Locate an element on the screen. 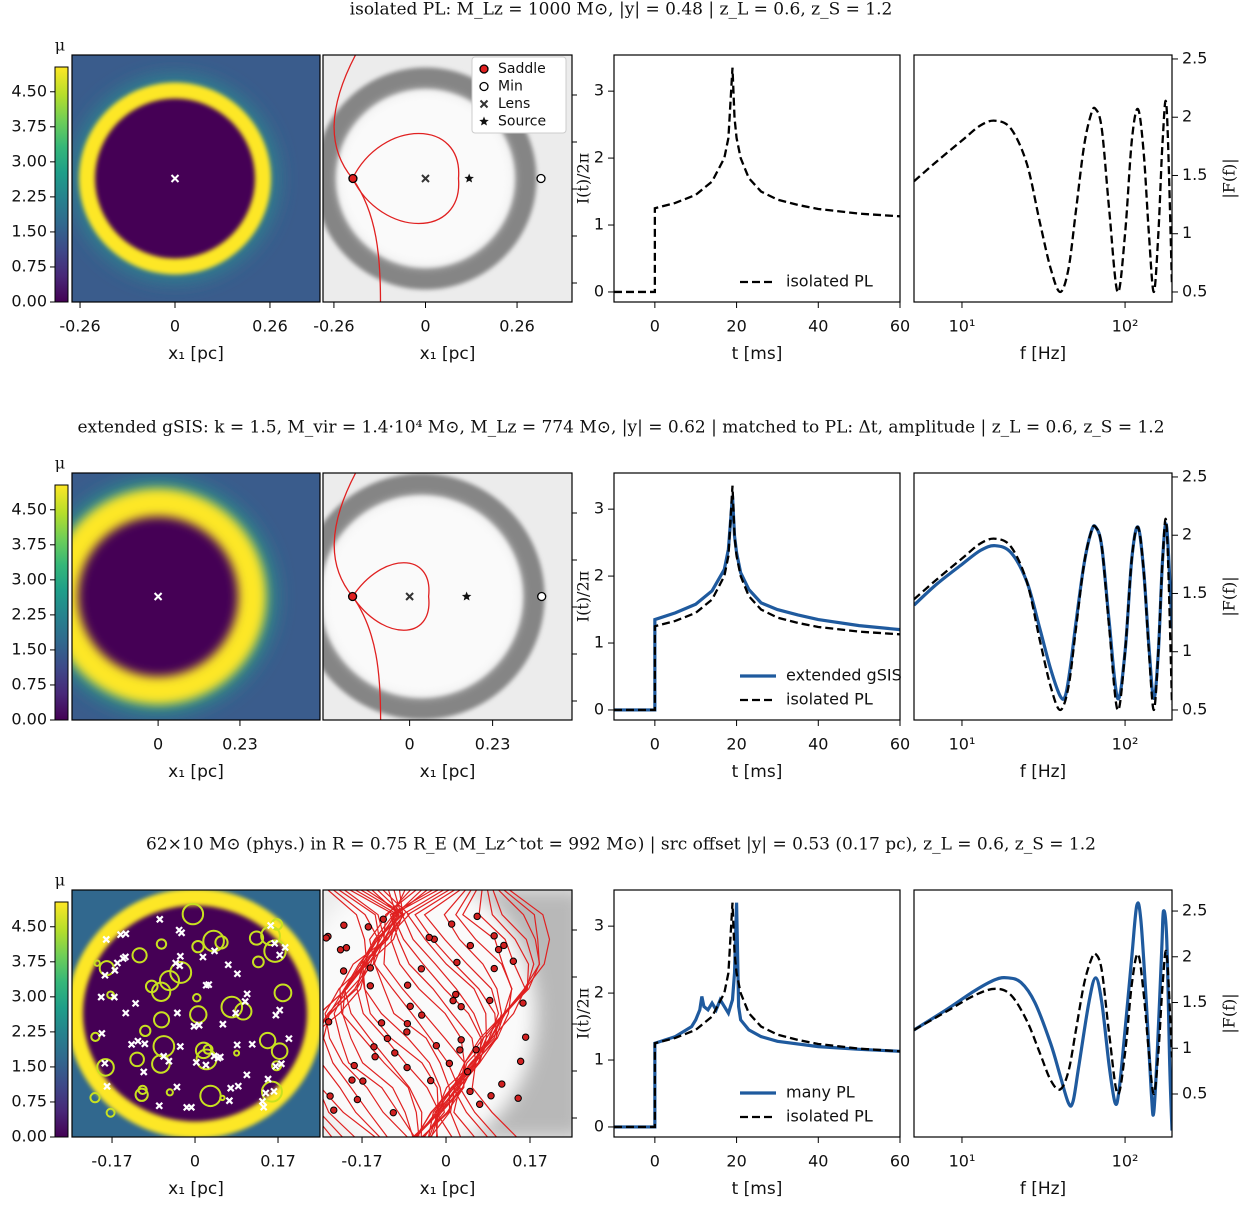 Image resolution: width=1243 pixels, height=1205 pixels. legend-label: isolated PL is located at coordinates (829, 699).